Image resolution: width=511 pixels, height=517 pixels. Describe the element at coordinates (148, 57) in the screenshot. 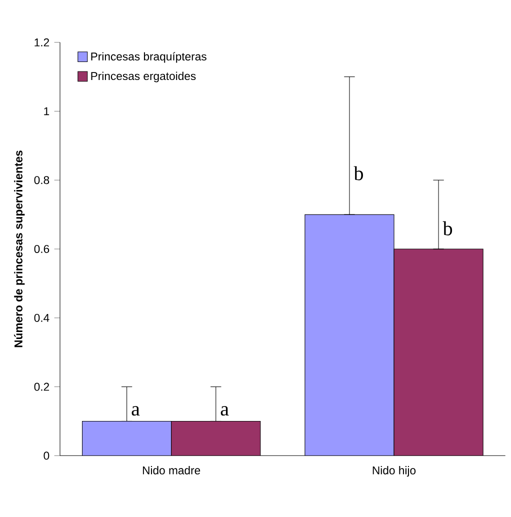

I see `legend-label: Princesas braquípteras` at that location.